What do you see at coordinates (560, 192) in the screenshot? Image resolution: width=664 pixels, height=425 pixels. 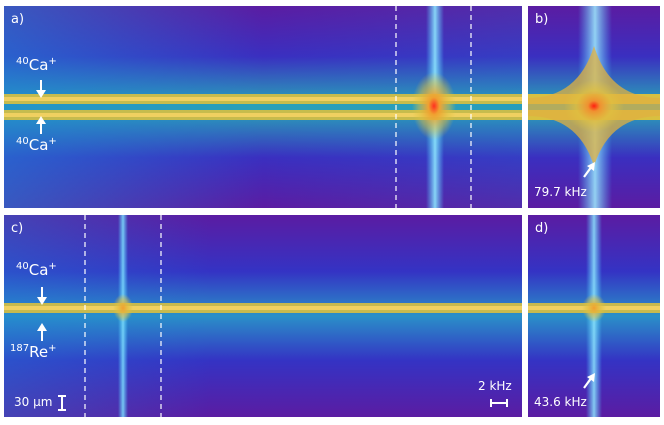 I see `frequency-label-b: 79.7 kHz` at bounding box center [560, 192].